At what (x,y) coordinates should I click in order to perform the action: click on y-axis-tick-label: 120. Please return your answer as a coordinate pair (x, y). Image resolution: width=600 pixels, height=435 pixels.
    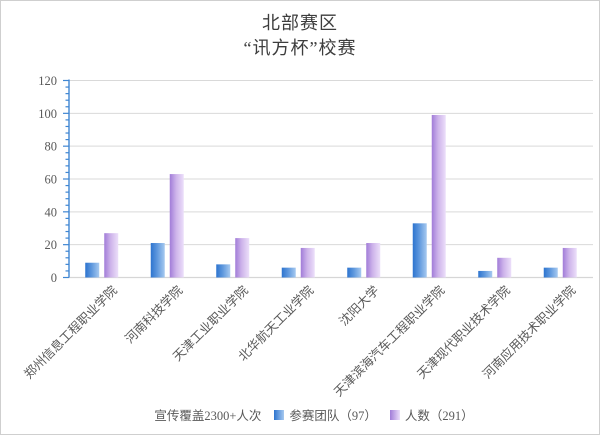
    Looking at the image, I should click on (47, 81).